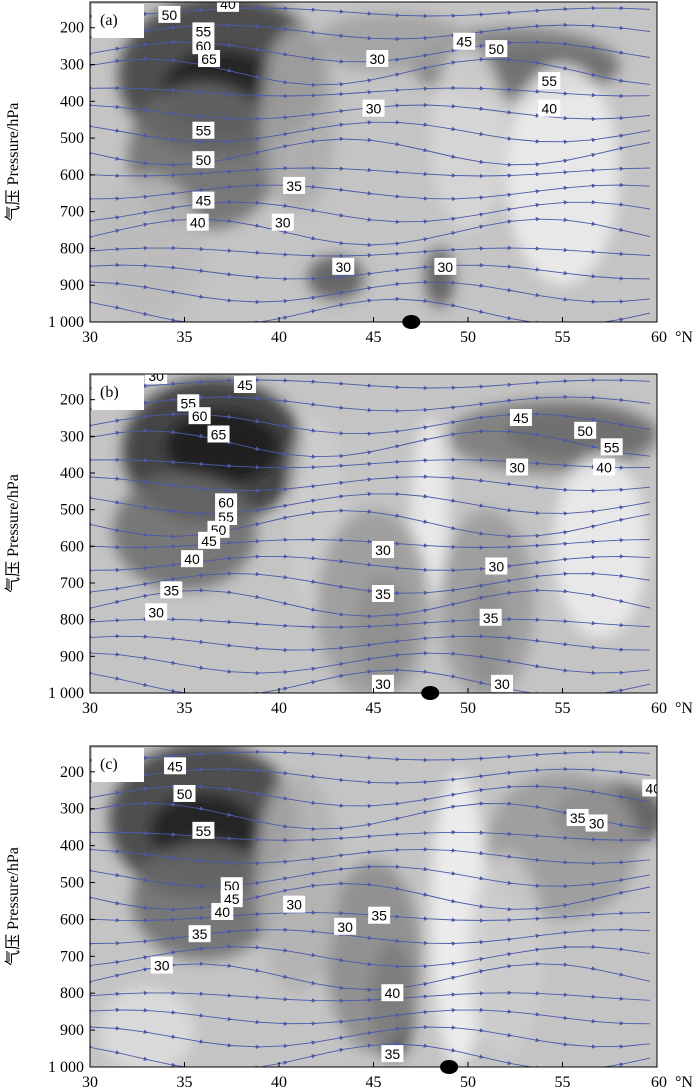  What do you see at coordinates (279, 337) in the screenshot?
I see `x-tick-label: 40` at bounding box center [279, 337].